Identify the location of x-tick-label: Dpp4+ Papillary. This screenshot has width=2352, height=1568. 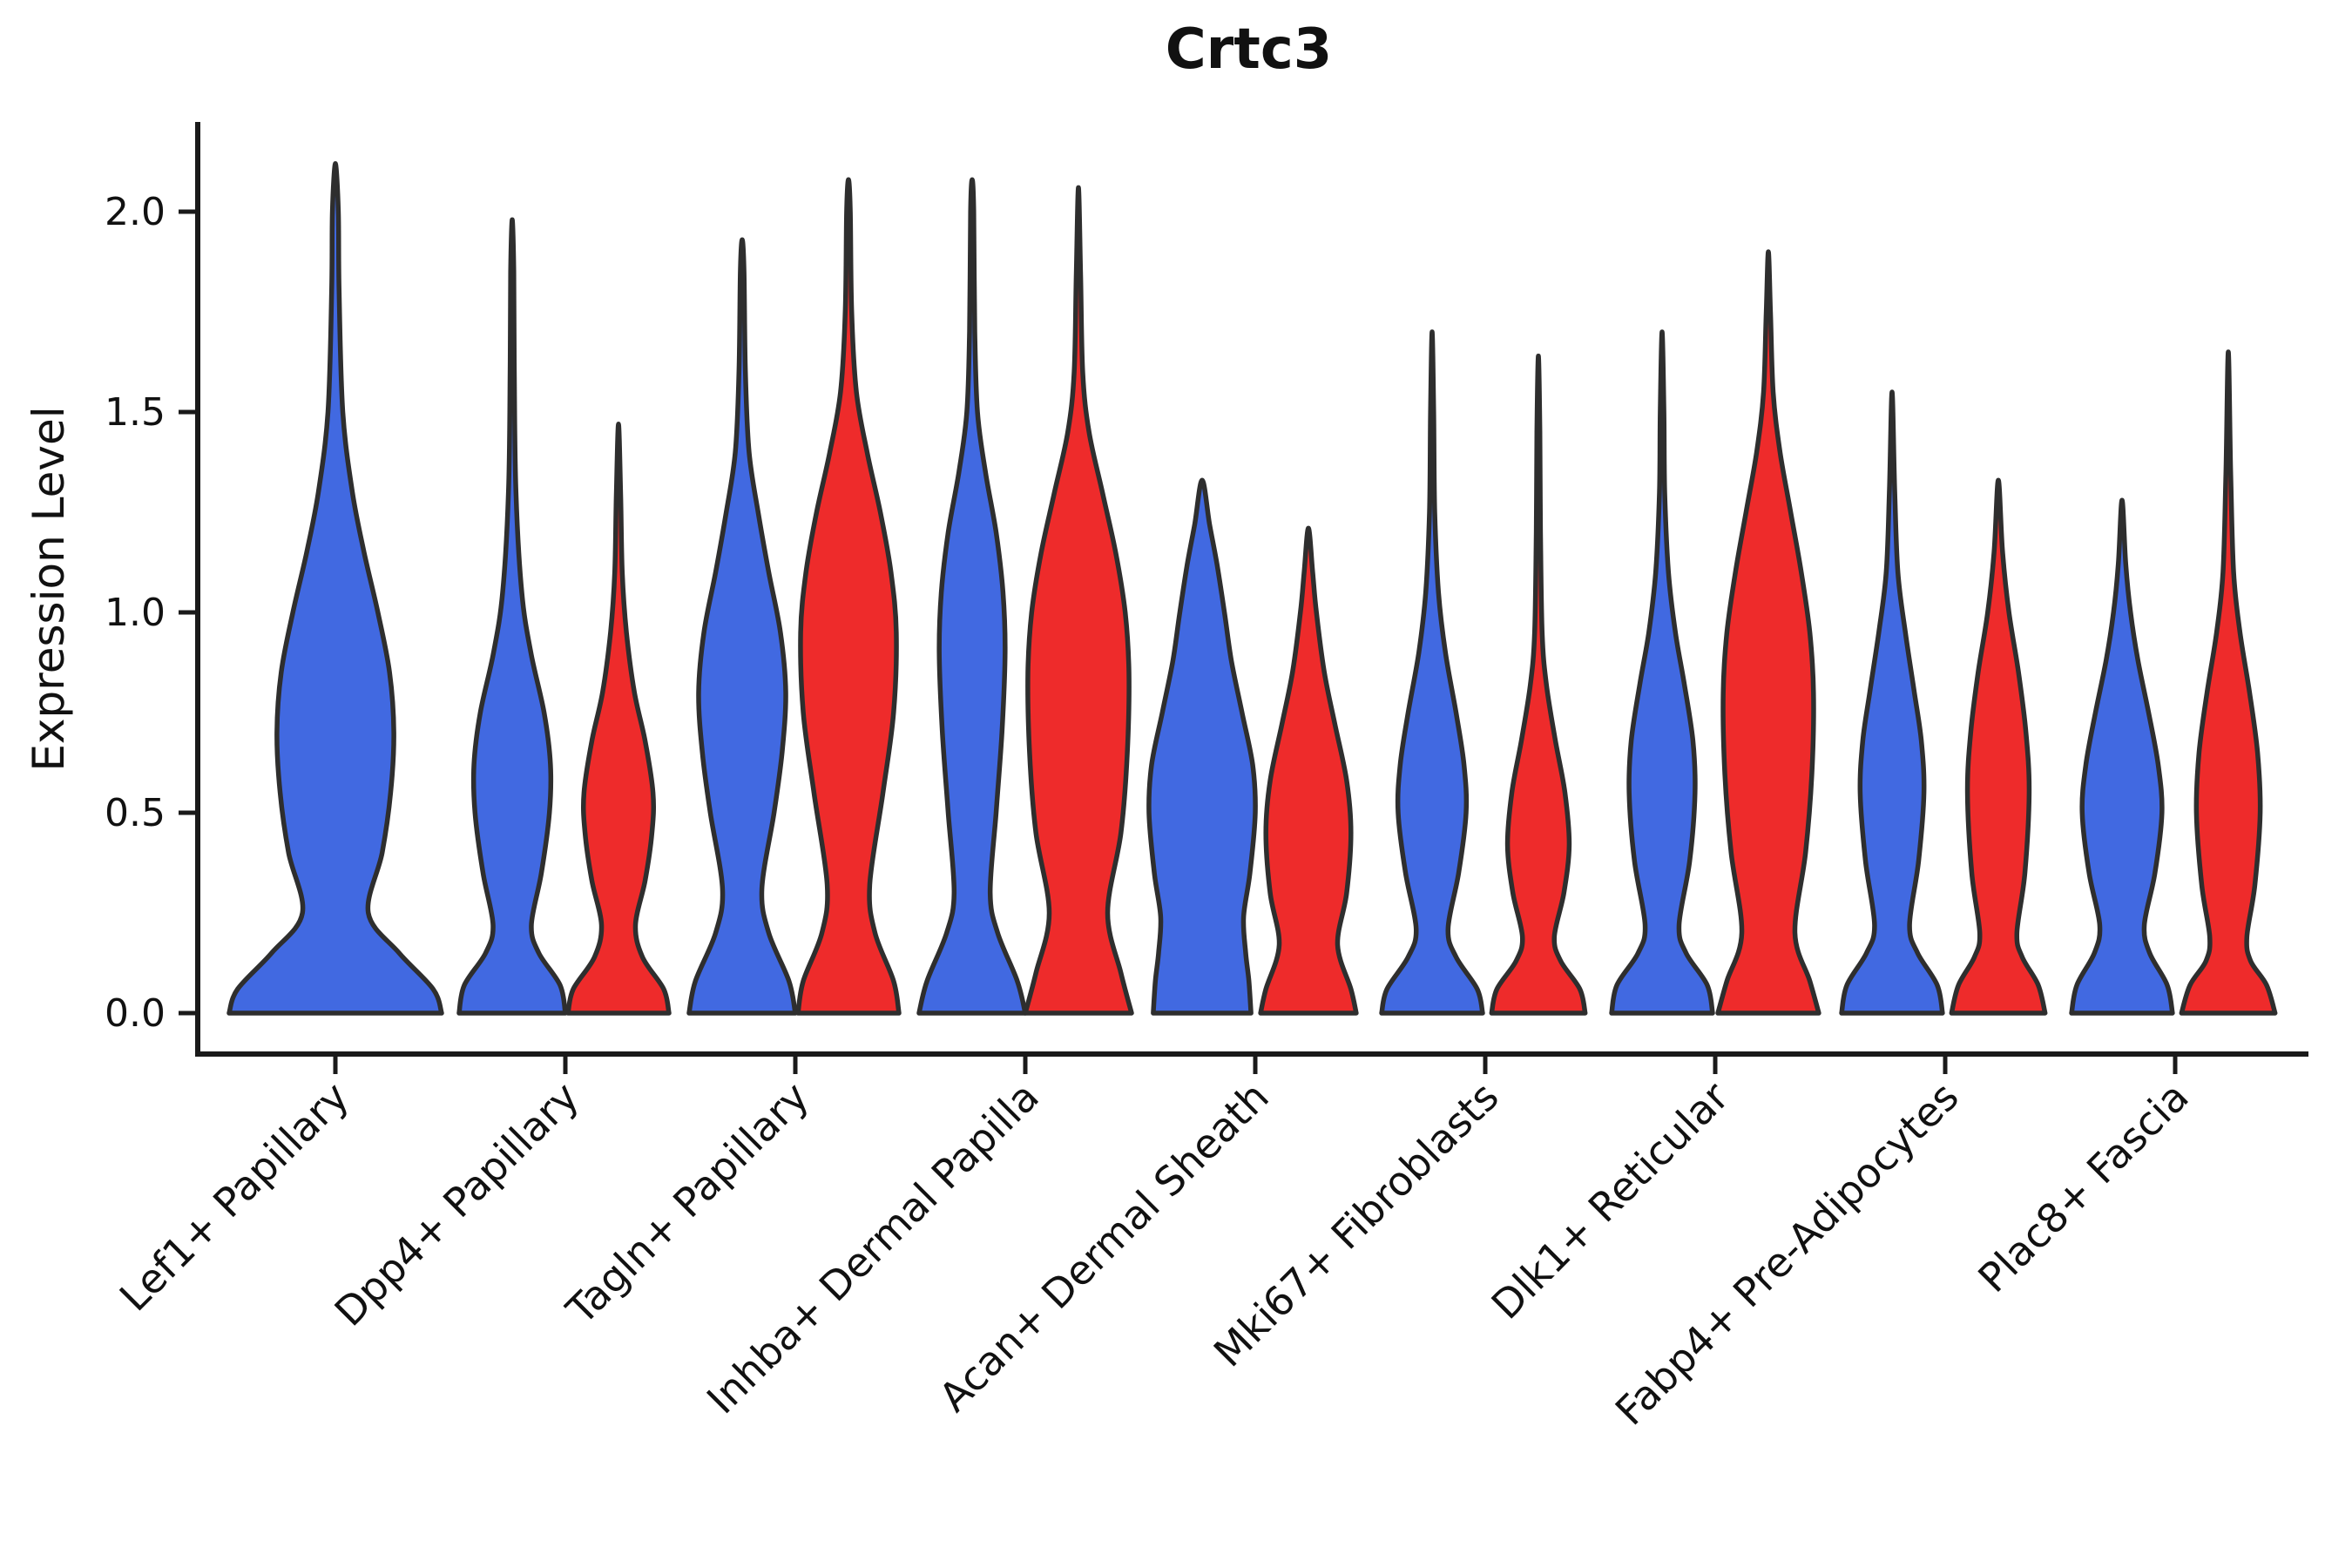
(457, 1204).